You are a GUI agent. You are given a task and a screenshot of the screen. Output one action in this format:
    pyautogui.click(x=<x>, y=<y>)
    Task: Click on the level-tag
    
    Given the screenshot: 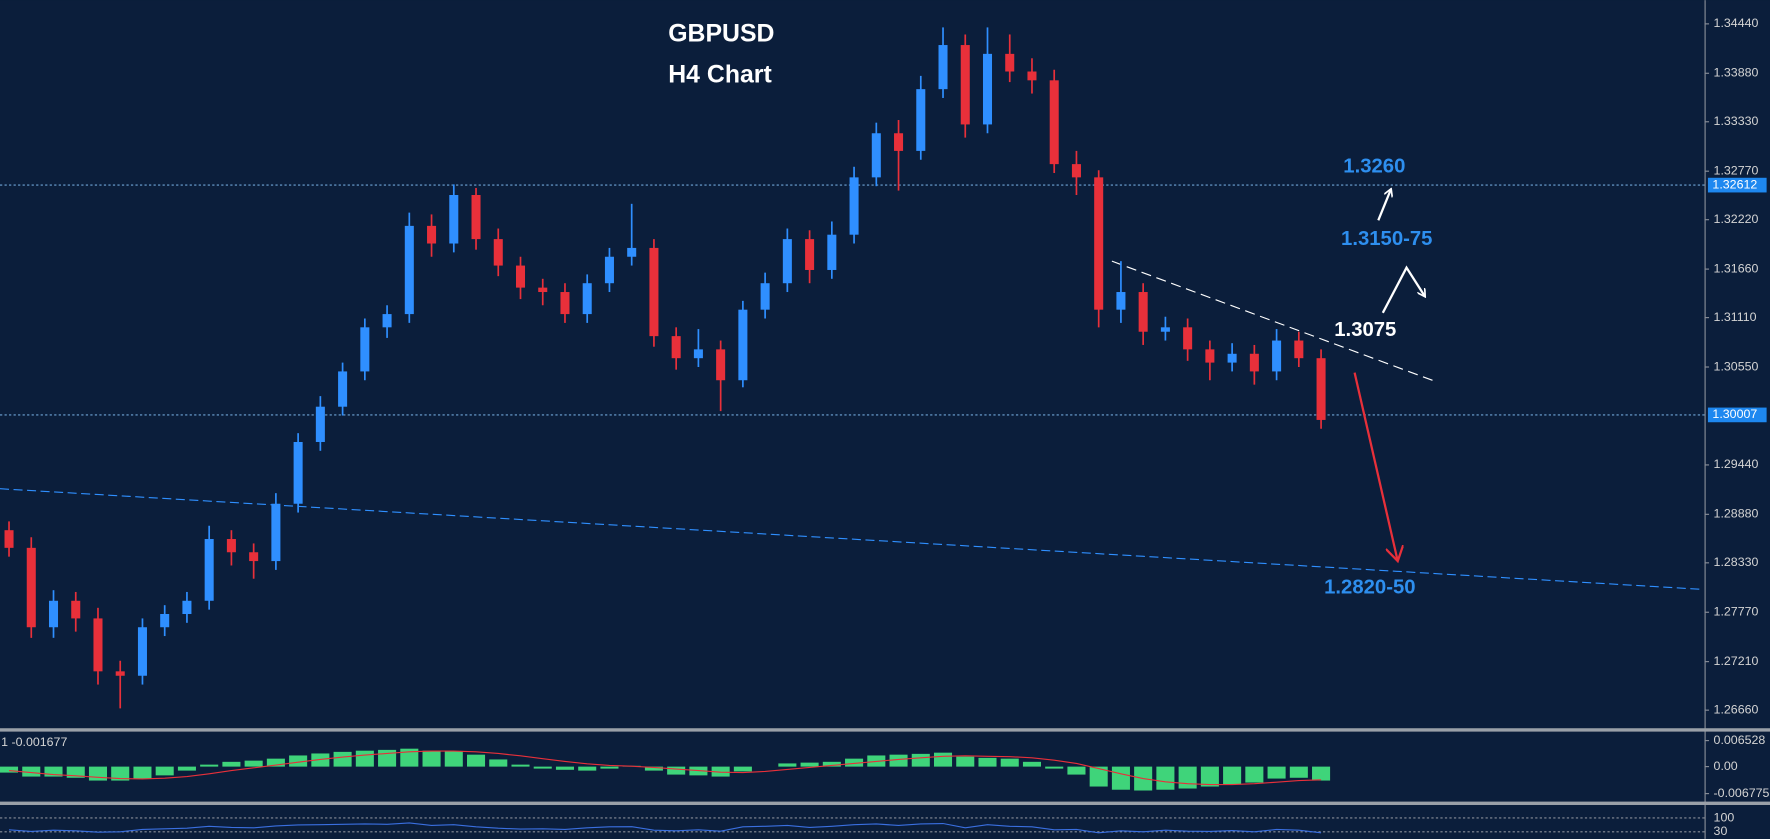 What is the action you would take?
    pyautogui.click(x=1737, y=415)
    